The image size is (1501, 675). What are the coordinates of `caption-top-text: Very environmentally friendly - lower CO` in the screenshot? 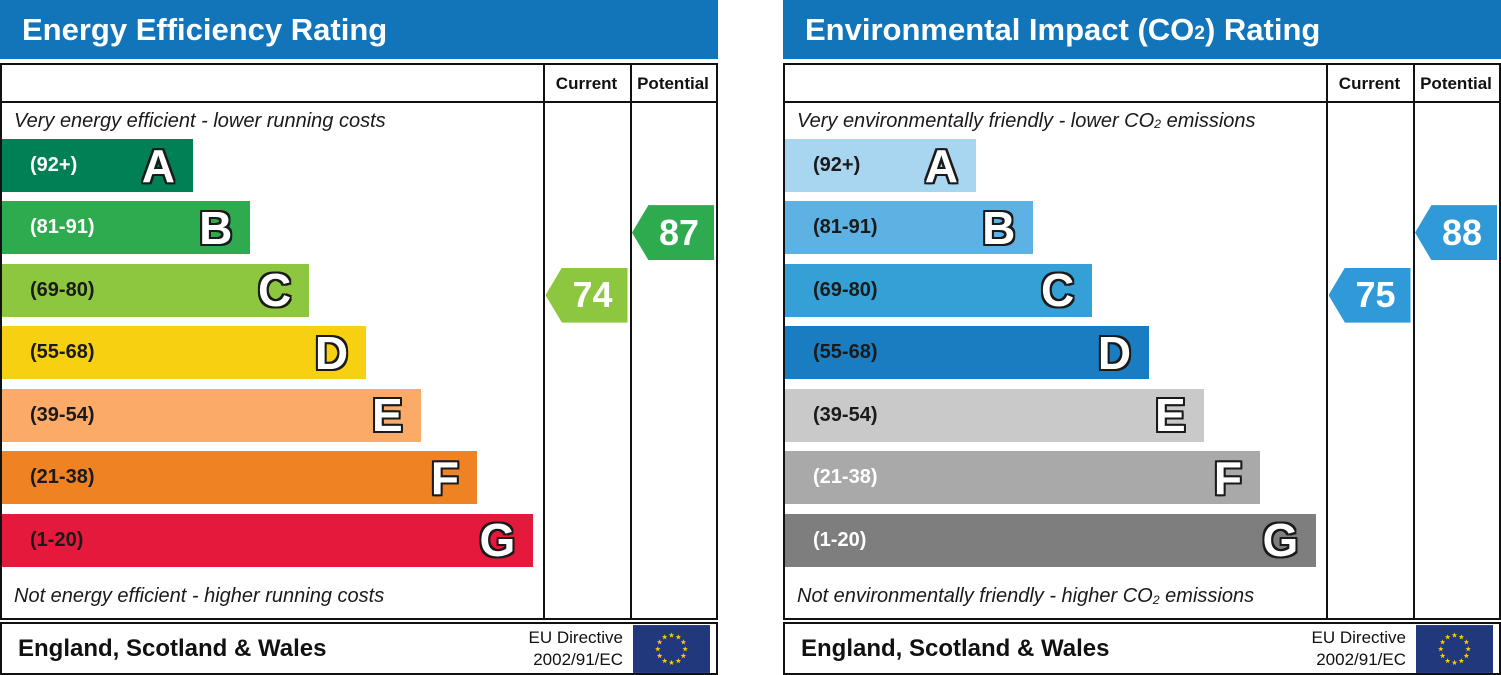 It's located at (976, 120).